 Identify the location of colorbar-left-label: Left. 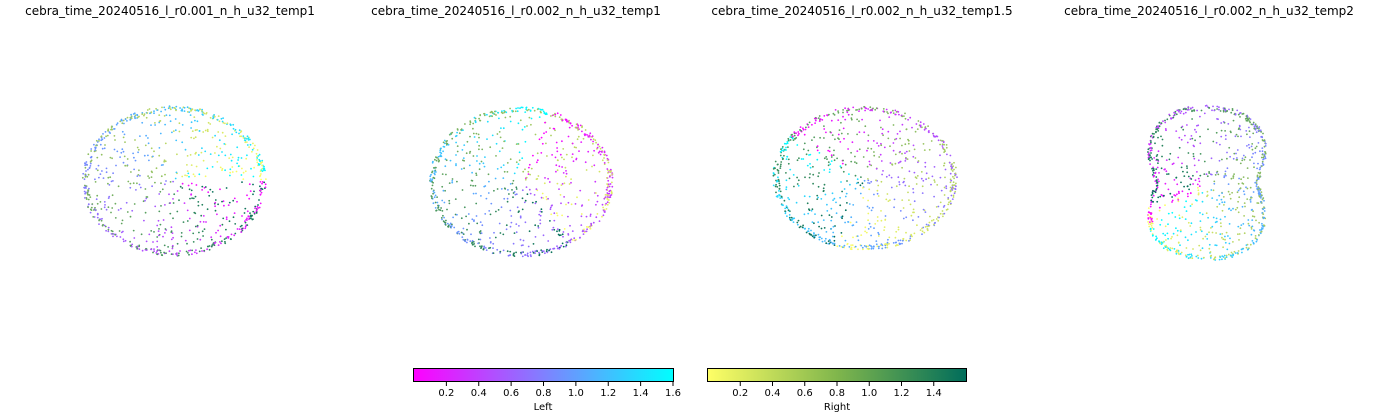
(543, 407).